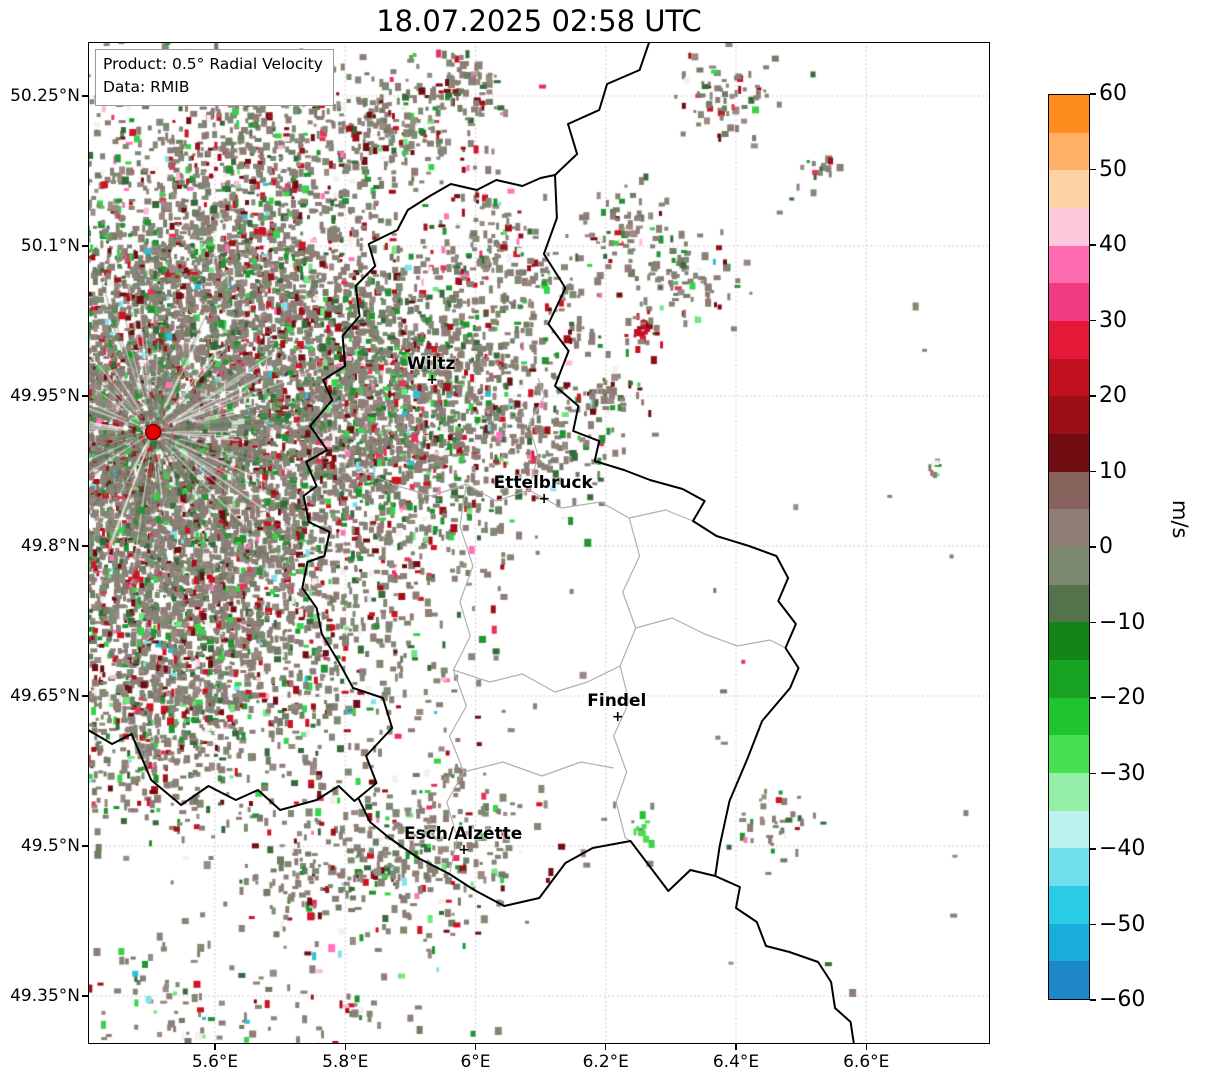 This screenshot has height=1081, width=1207. Describe the element at coordinates (146, 87) in the screenshot. I see `product-info-line2: Data: RMIB` at that location.